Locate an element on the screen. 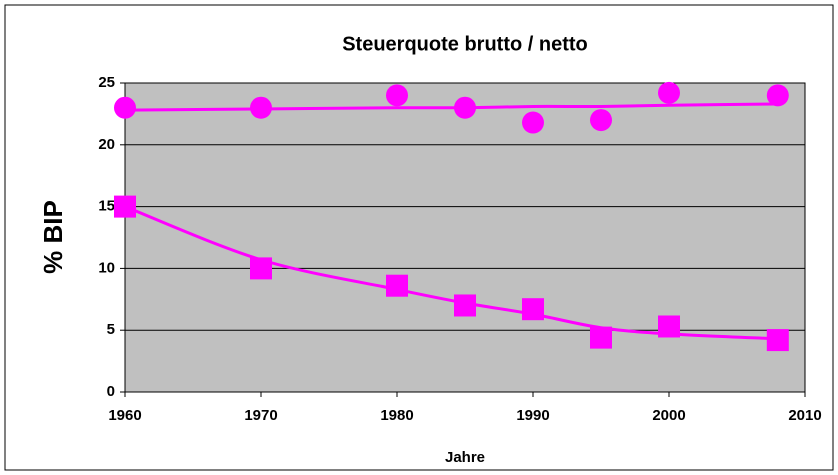 Image resolution: width=838 pixels, height=475 pixels. chart-title: Steuerquote brutto / netto is located at coordinates (465, 44).